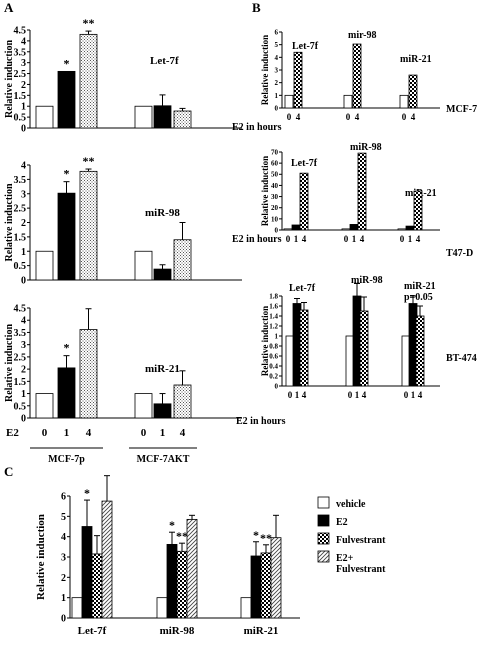  I want to click on panel-b-t47-d-ytick-label: 60, so click(275, 164).